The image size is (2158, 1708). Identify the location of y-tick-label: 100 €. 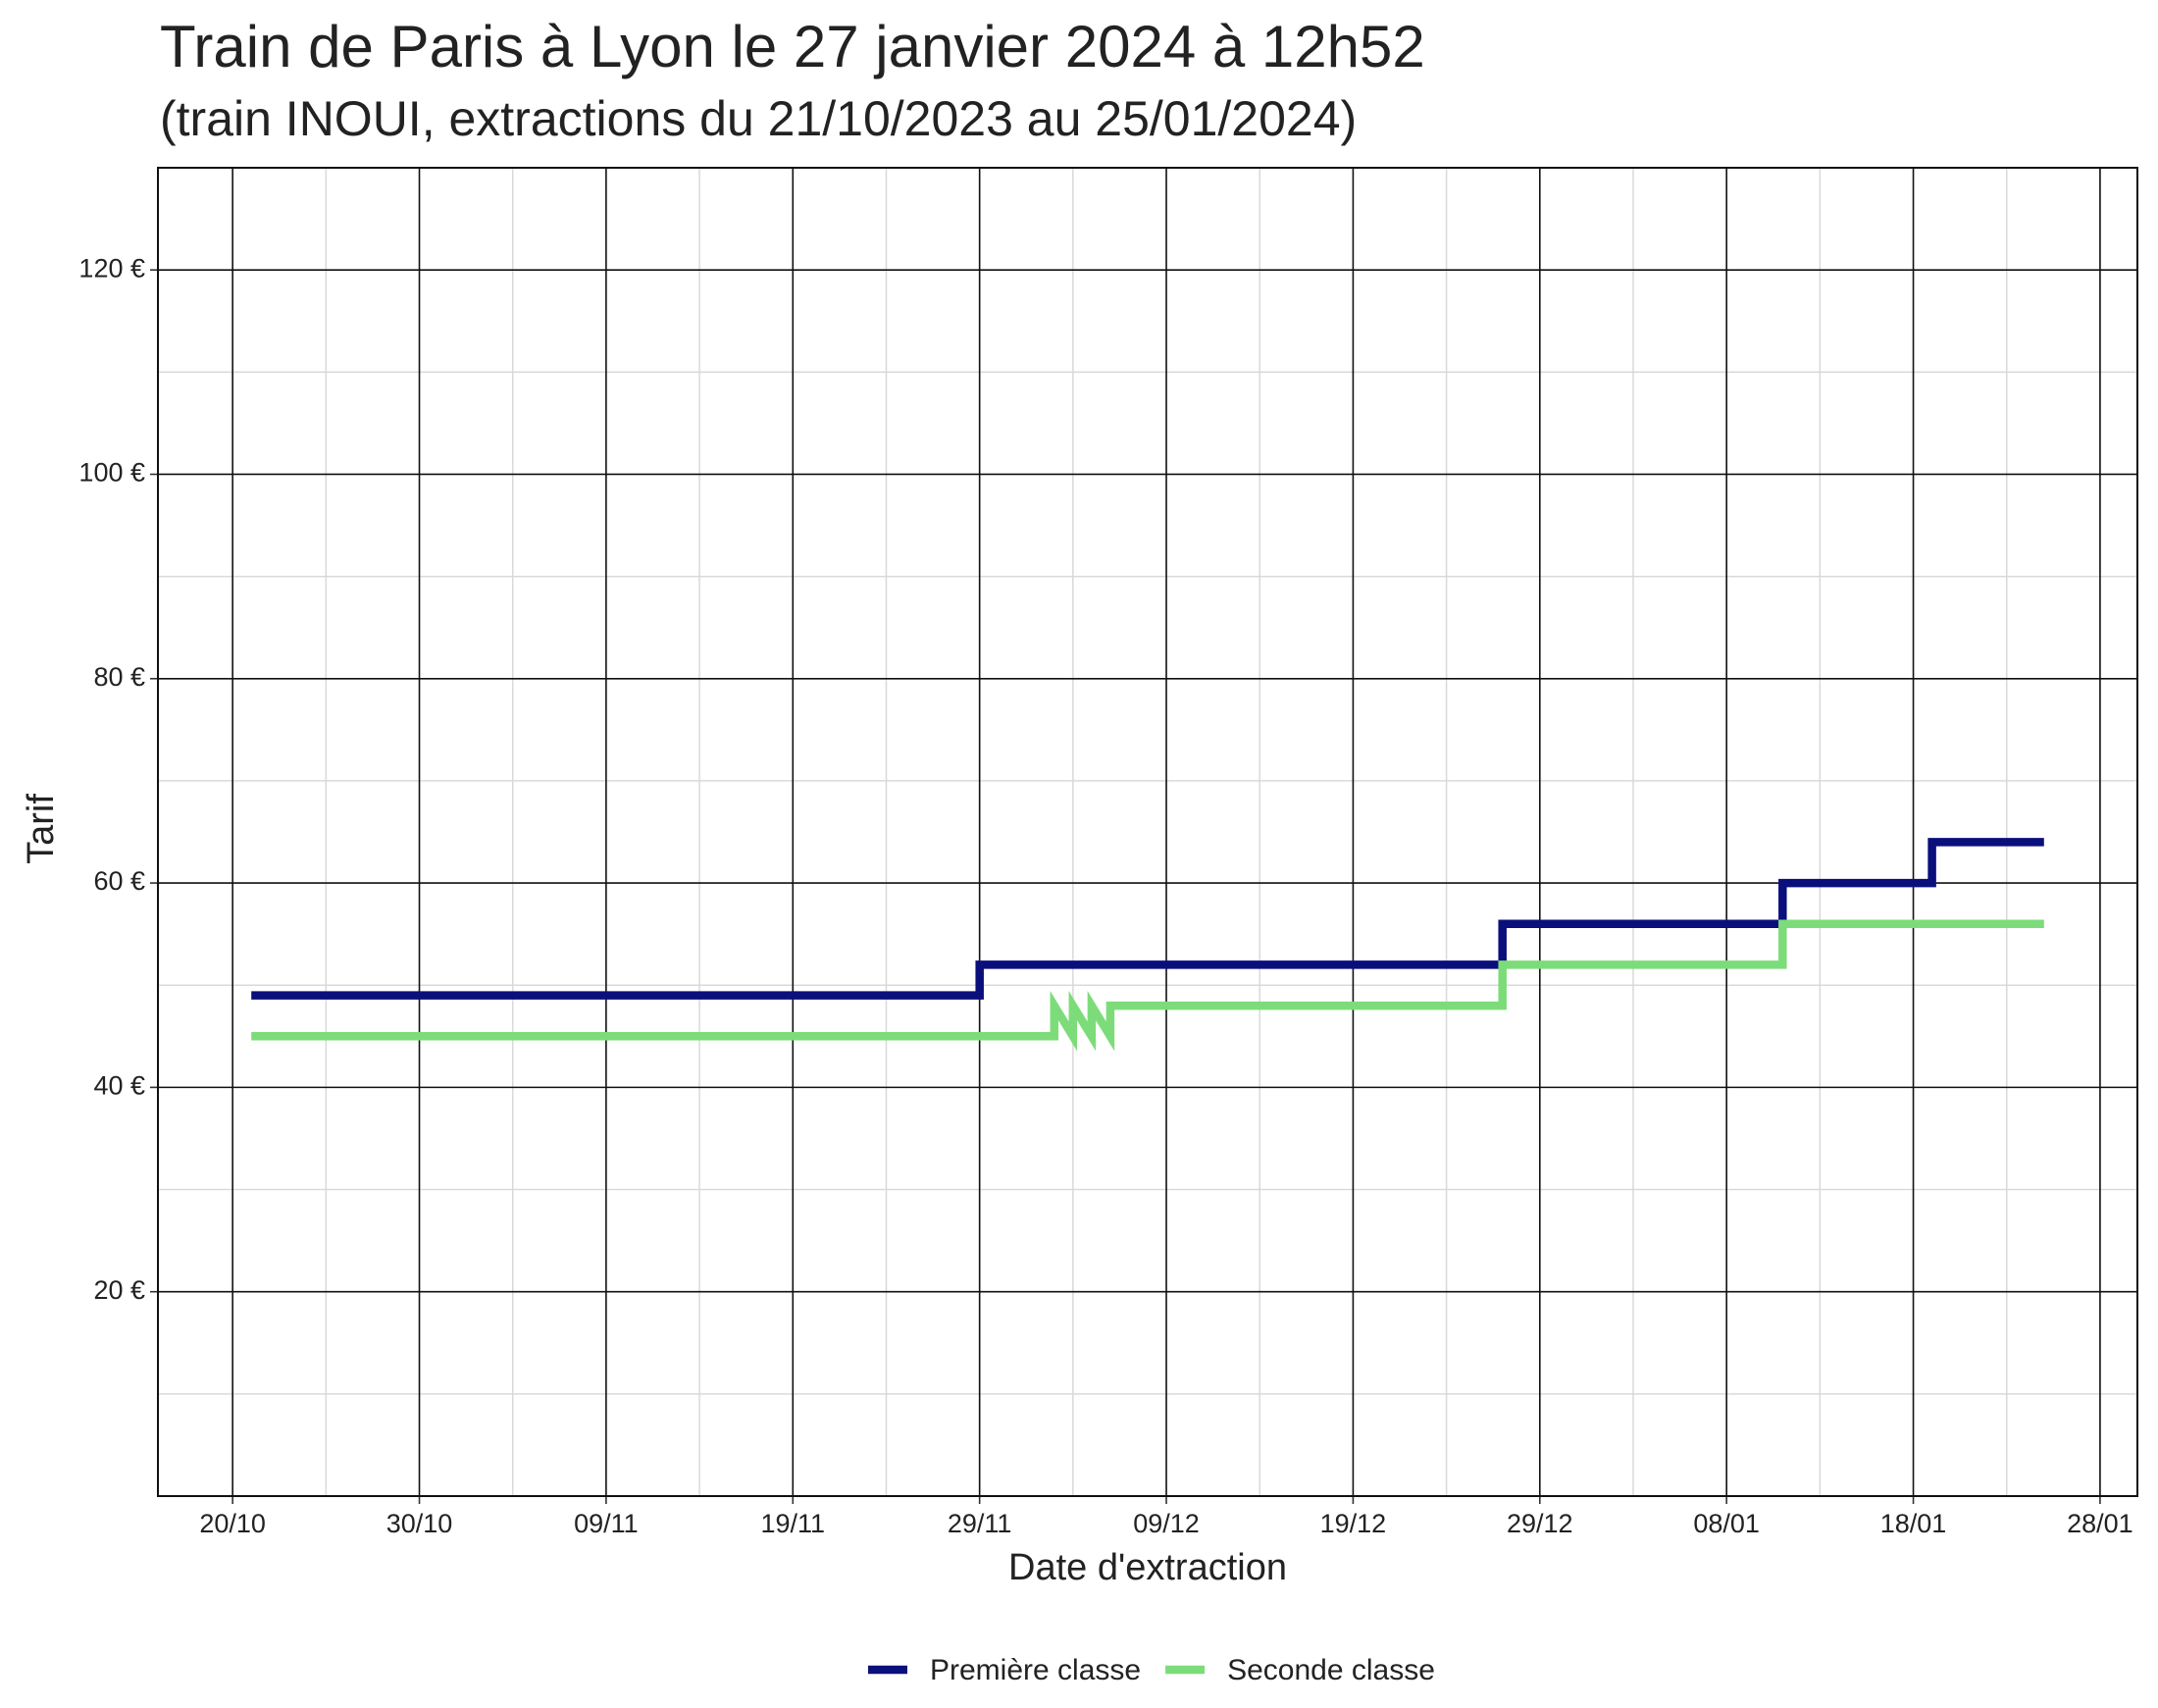
(111, 473).